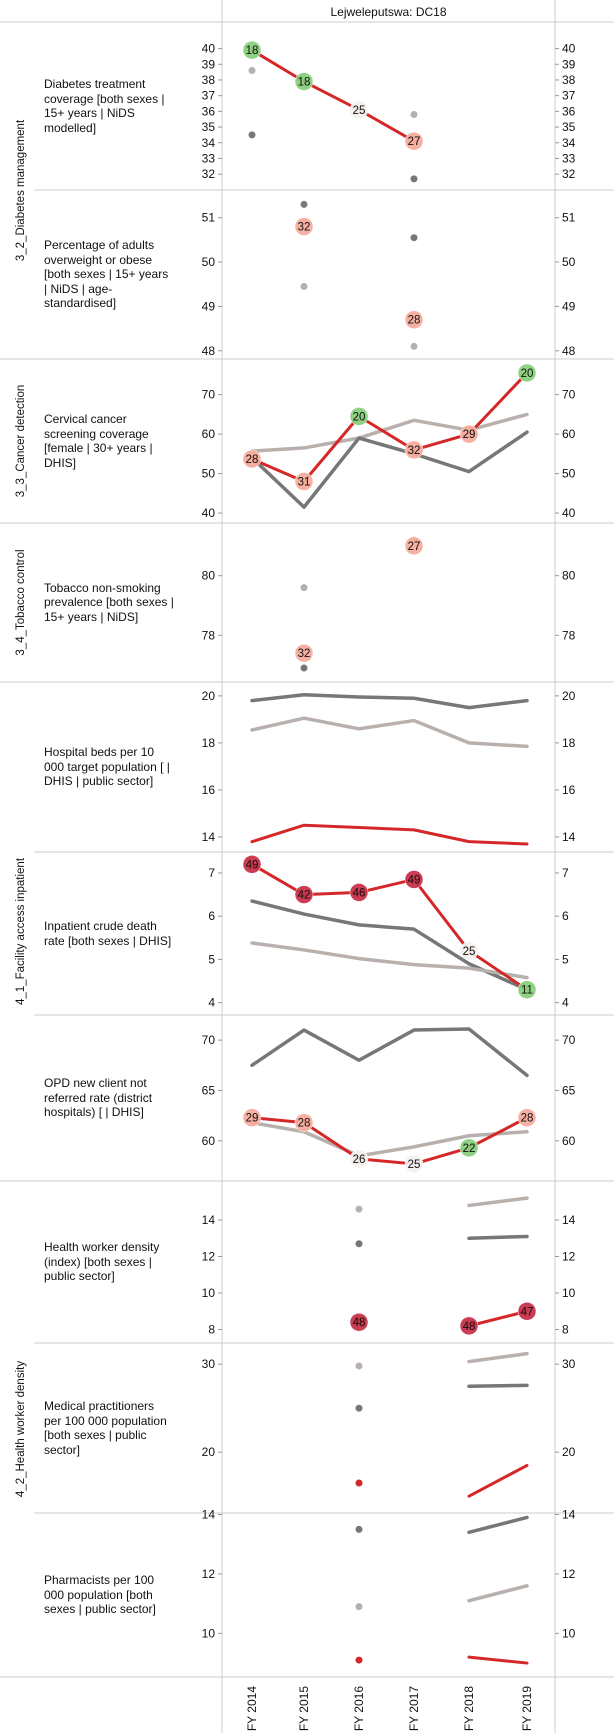 This screenshot has height=1733, width=614. I want to click on y-tick-label: 70, so click(209, 1040).